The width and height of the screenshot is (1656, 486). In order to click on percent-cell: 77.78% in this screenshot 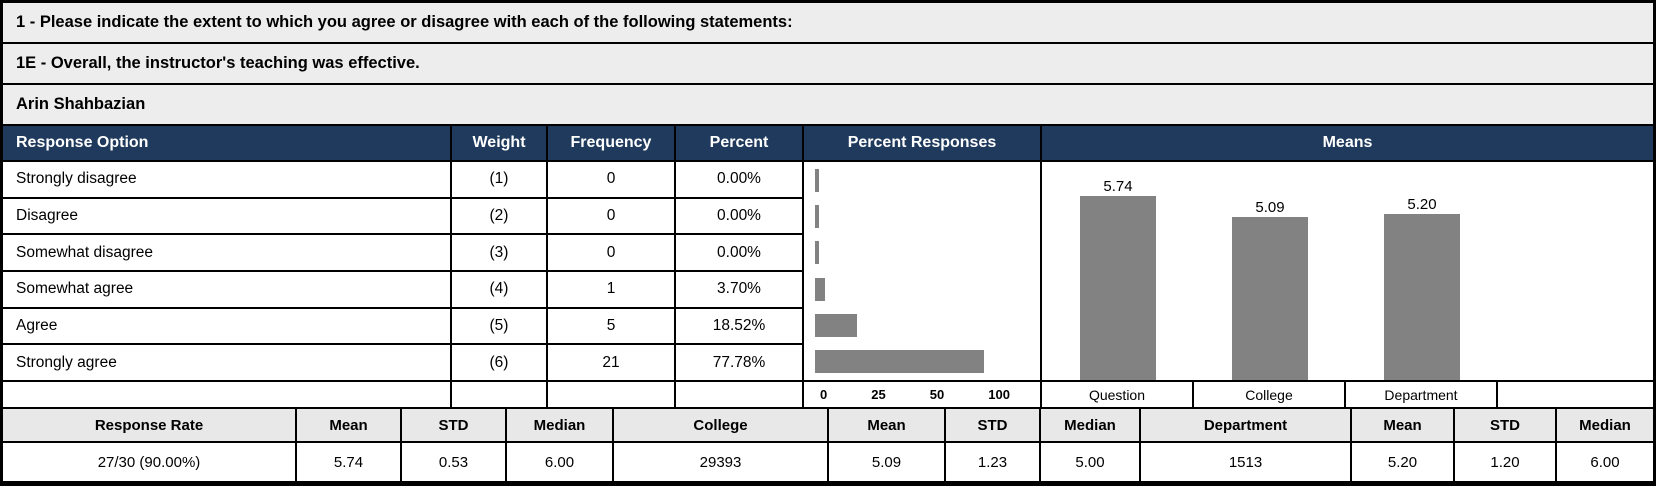, I will do `click(739, 363)`.